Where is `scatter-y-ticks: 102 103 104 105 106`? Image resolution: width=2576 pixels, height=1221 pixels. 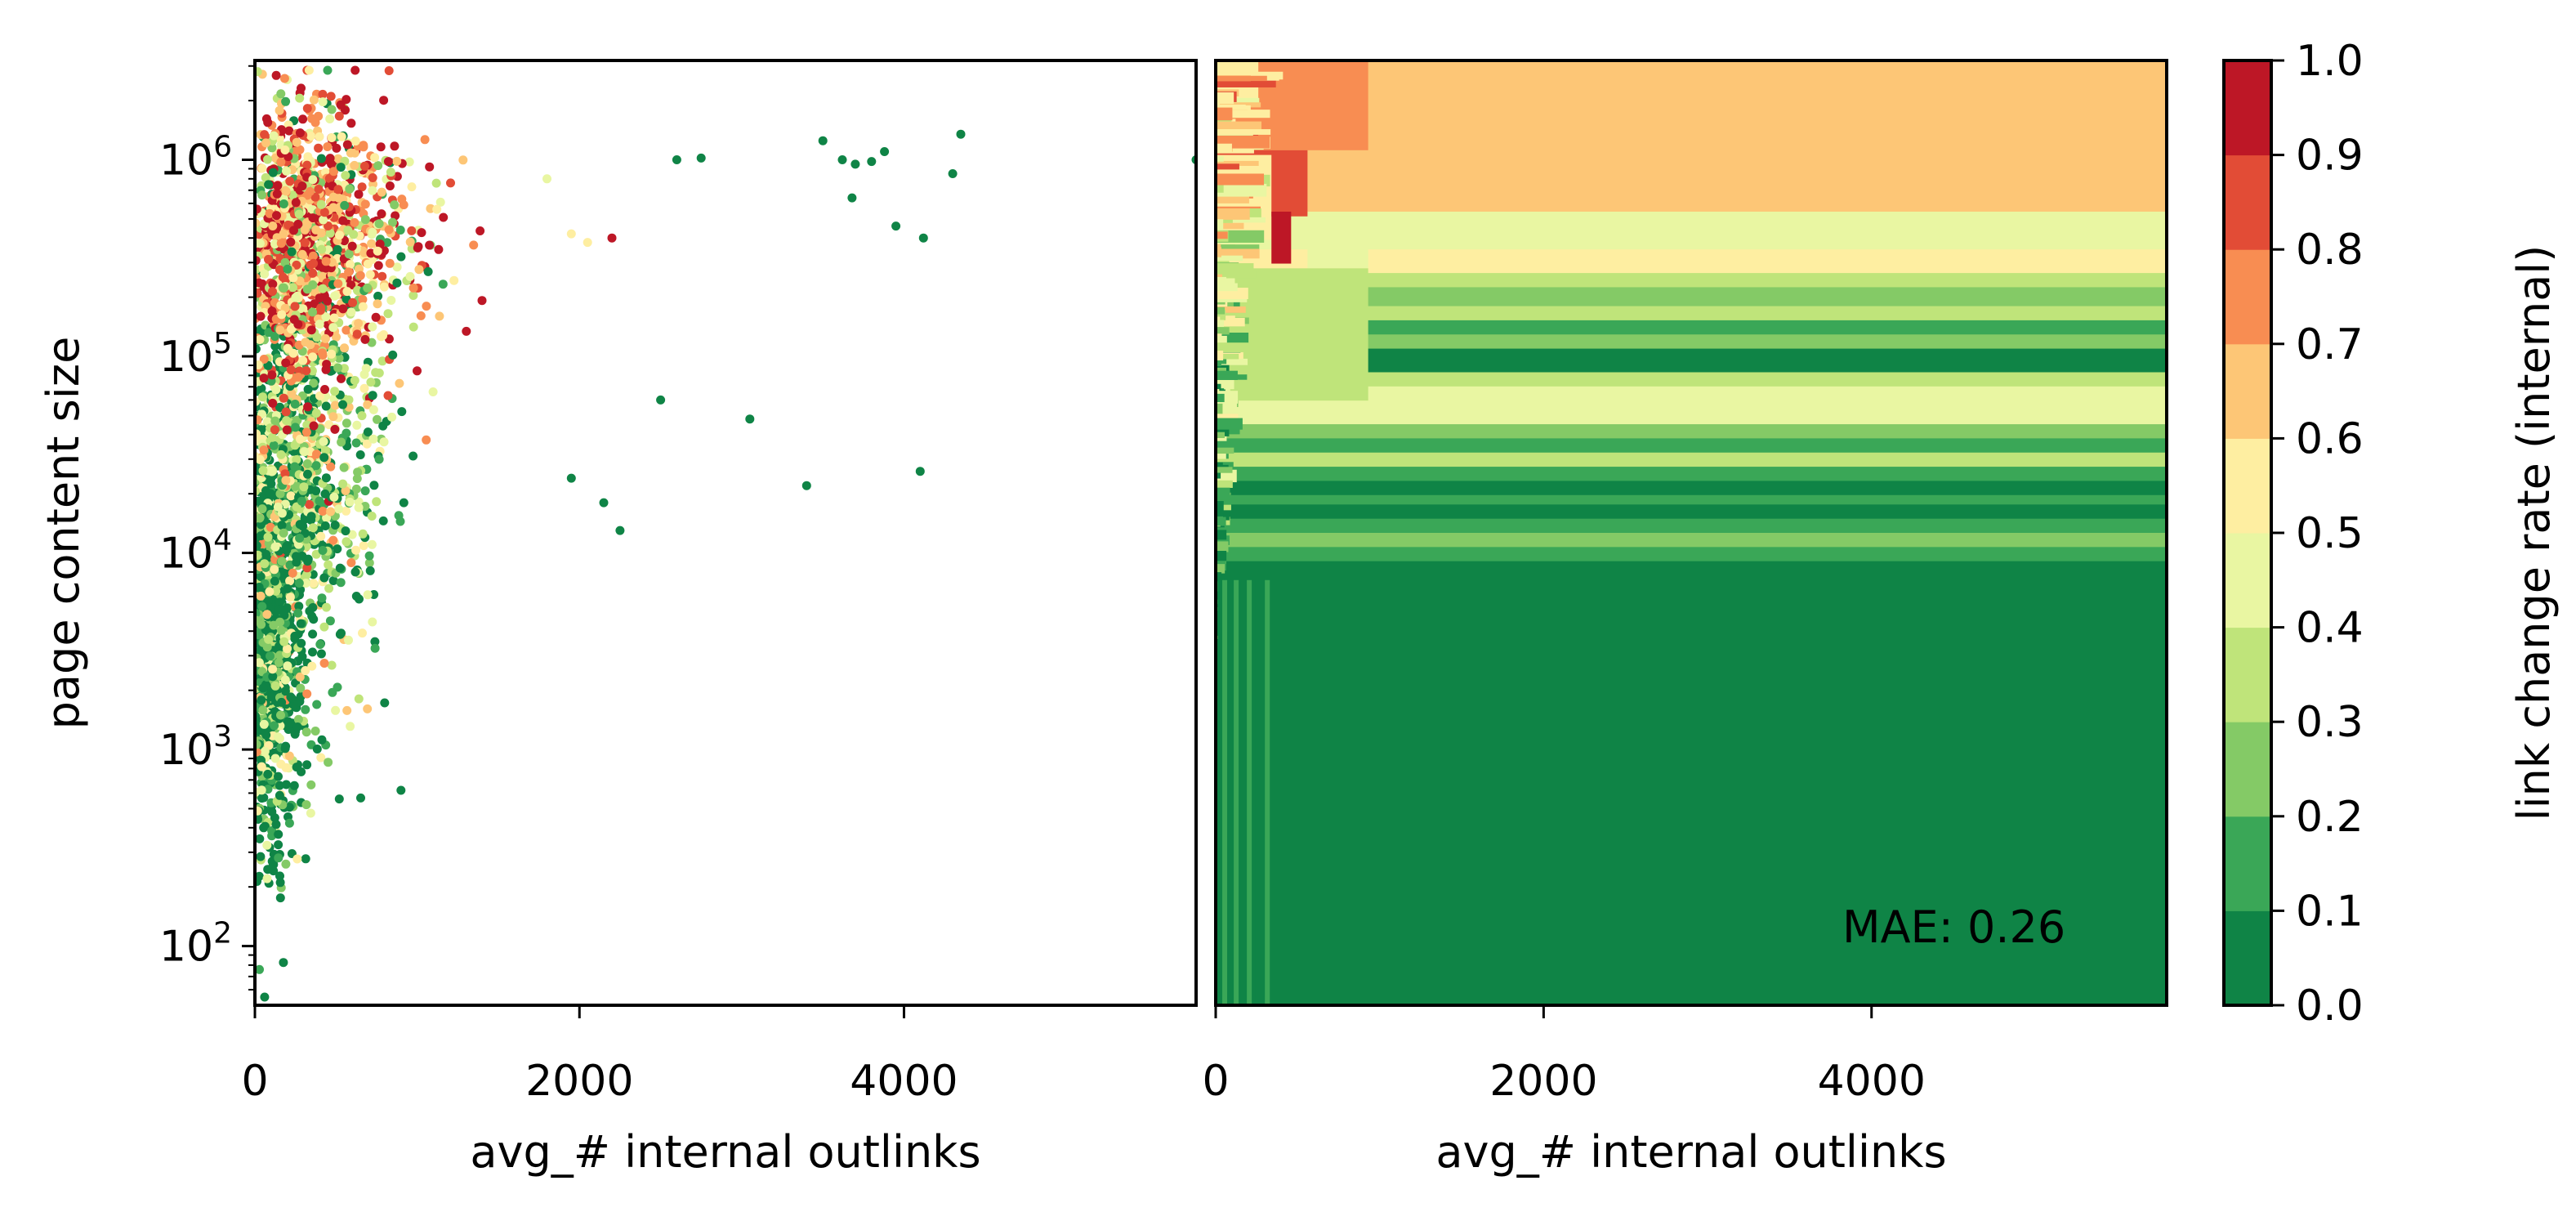 scatter-y-ticks: 102 103 104 105 106 is located at coordinates (207, 528).